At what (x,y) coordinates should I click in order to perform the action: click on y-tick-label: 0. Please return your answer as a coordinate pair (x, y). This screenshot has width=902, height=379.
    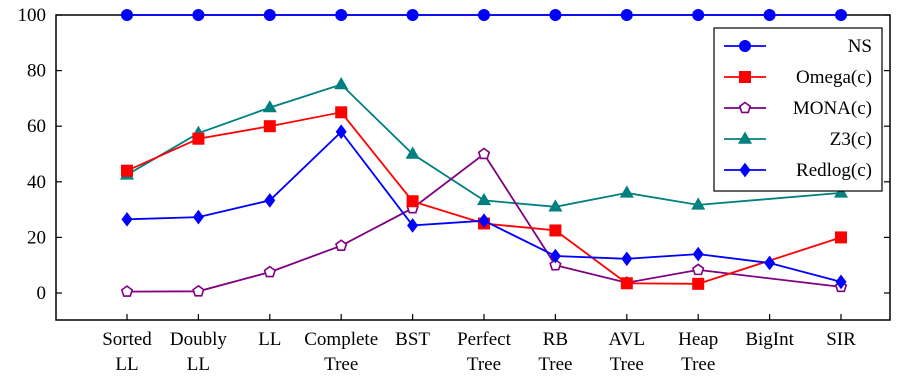
    Looking at the image, I should click on (42, 293).